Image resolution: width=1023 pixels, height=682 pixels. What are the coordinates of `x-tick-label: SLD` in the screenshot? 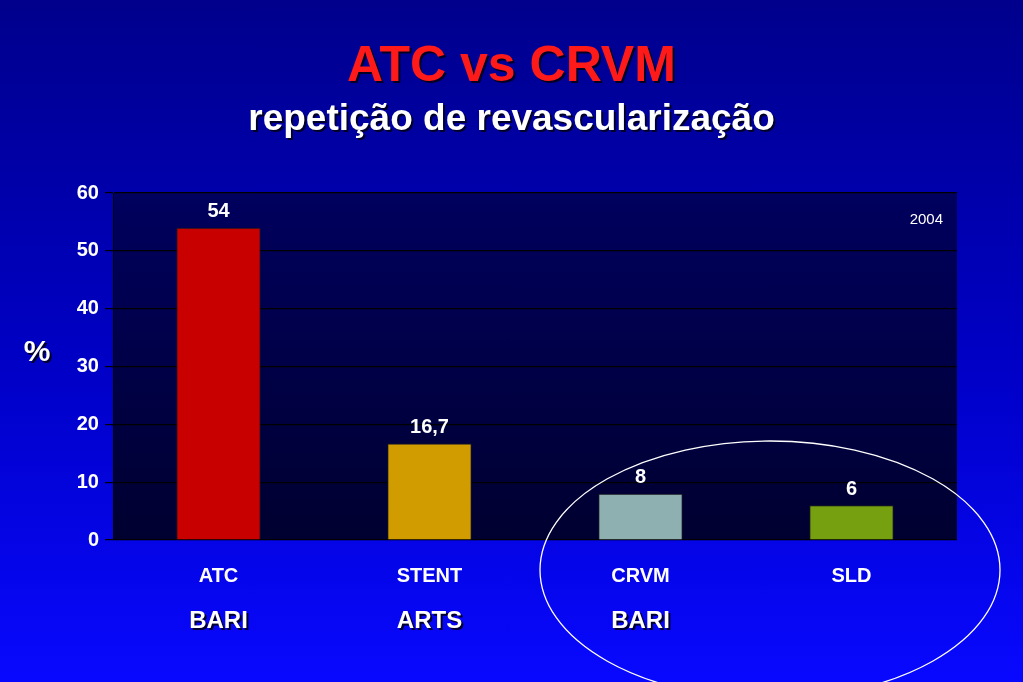 It's located at (851, 574).